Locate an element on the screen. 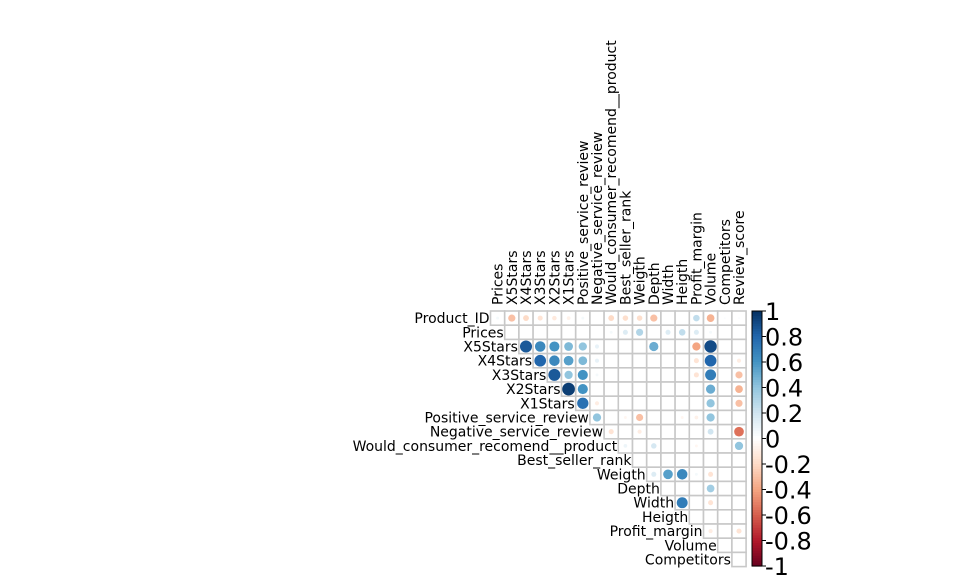 The height and width of the screenshot is (576, 960). corr-point-x3stars-x1stars is located at coordinates (568, 375).